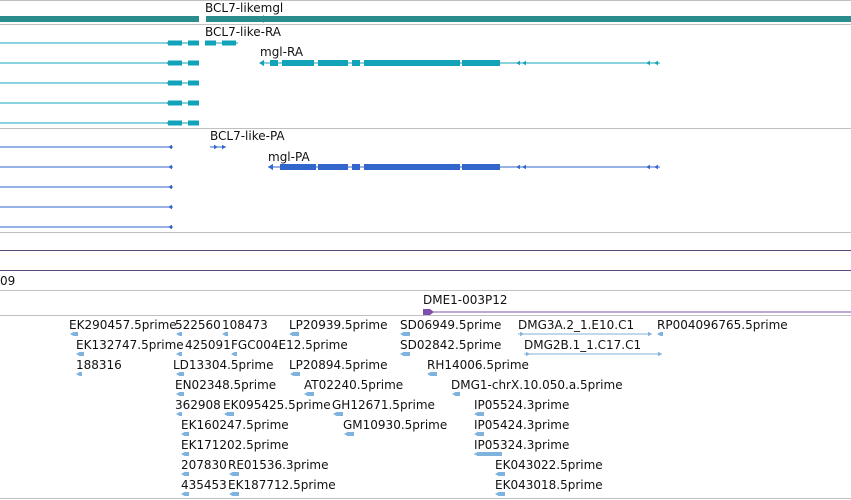 This screenshot has height=500, width=851. Describe the element at coordinates (528, 354) in the screenshot. I see `strand-arrow-right` at that location.